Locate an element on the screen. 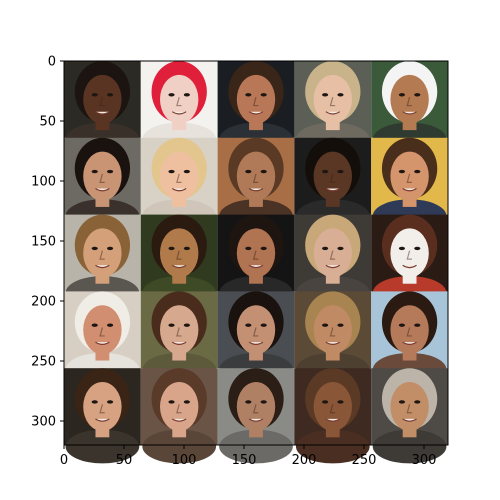 This screenshot has width=500, height=500. x-tick-label: 0 is located at coordinates (64, 460).